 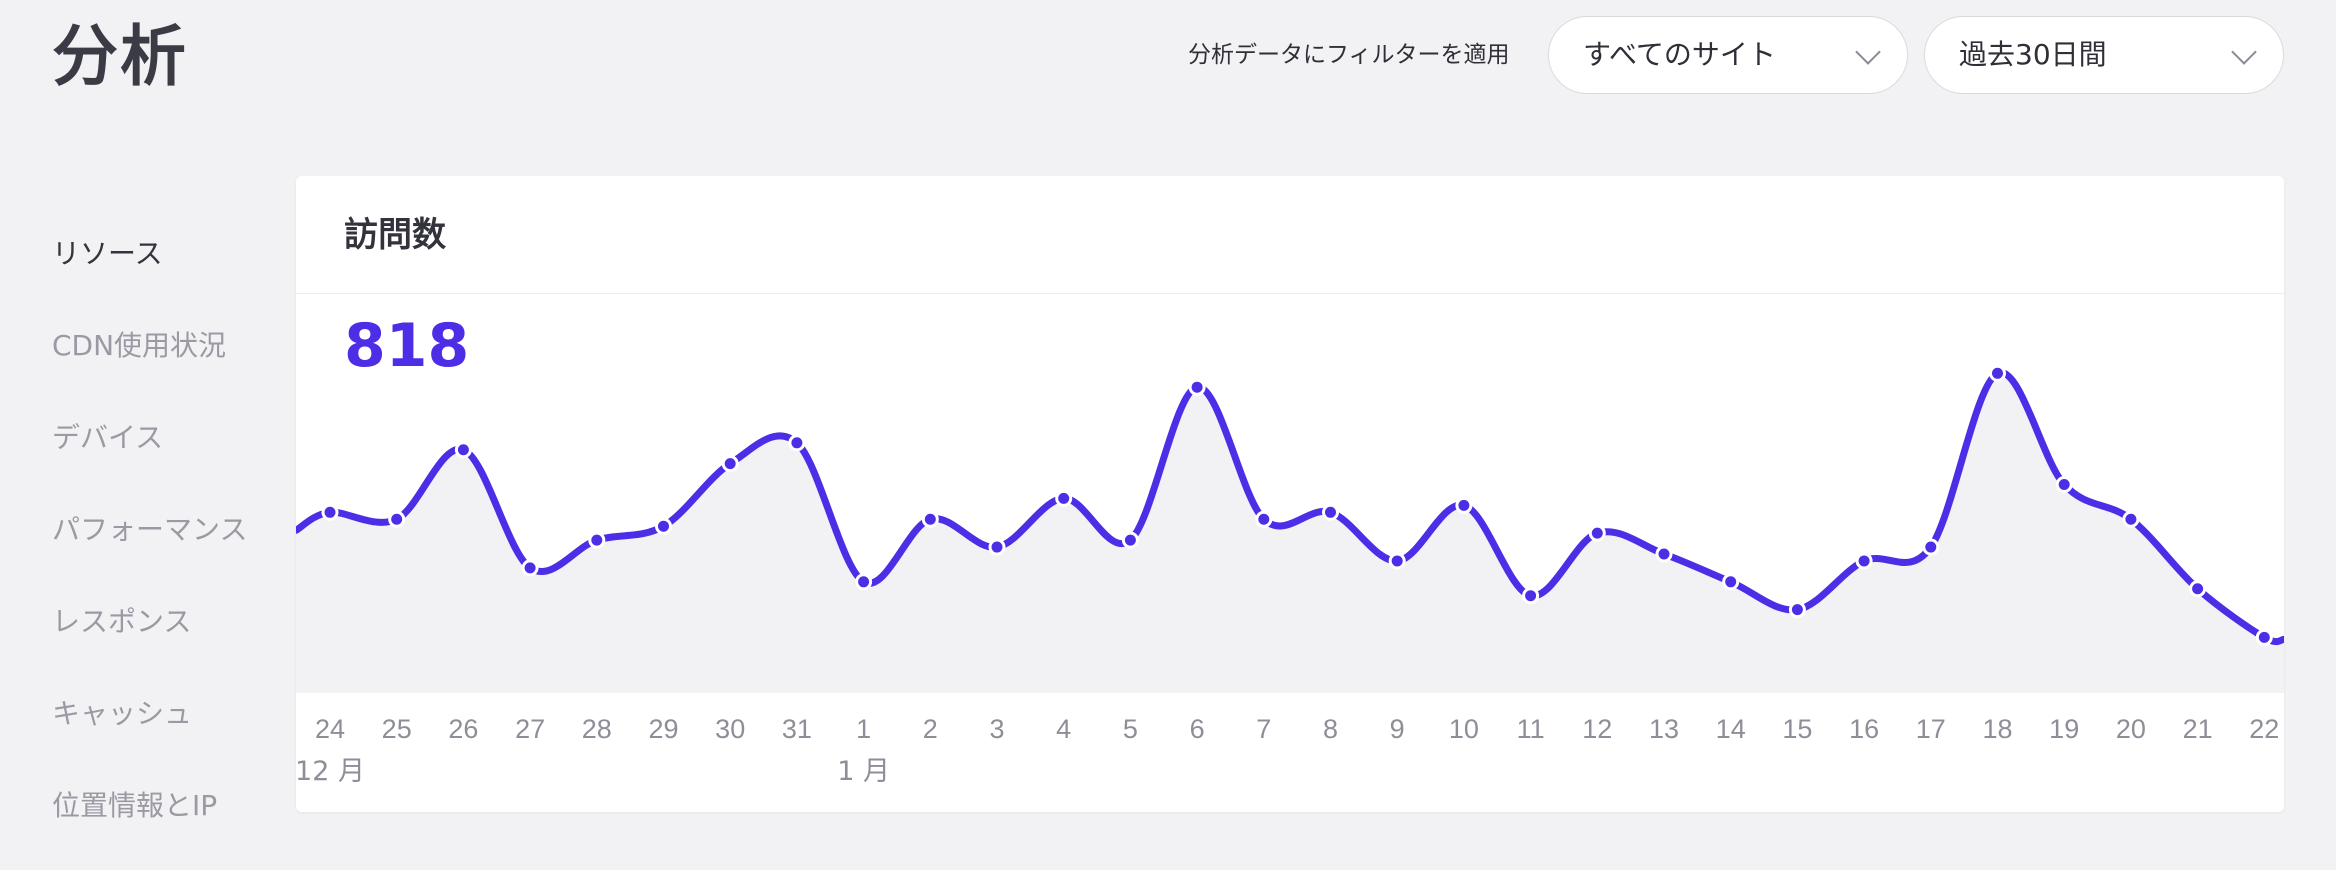 I want to click on sidebar-item-resources: リソース, so click(x=107, y=253).